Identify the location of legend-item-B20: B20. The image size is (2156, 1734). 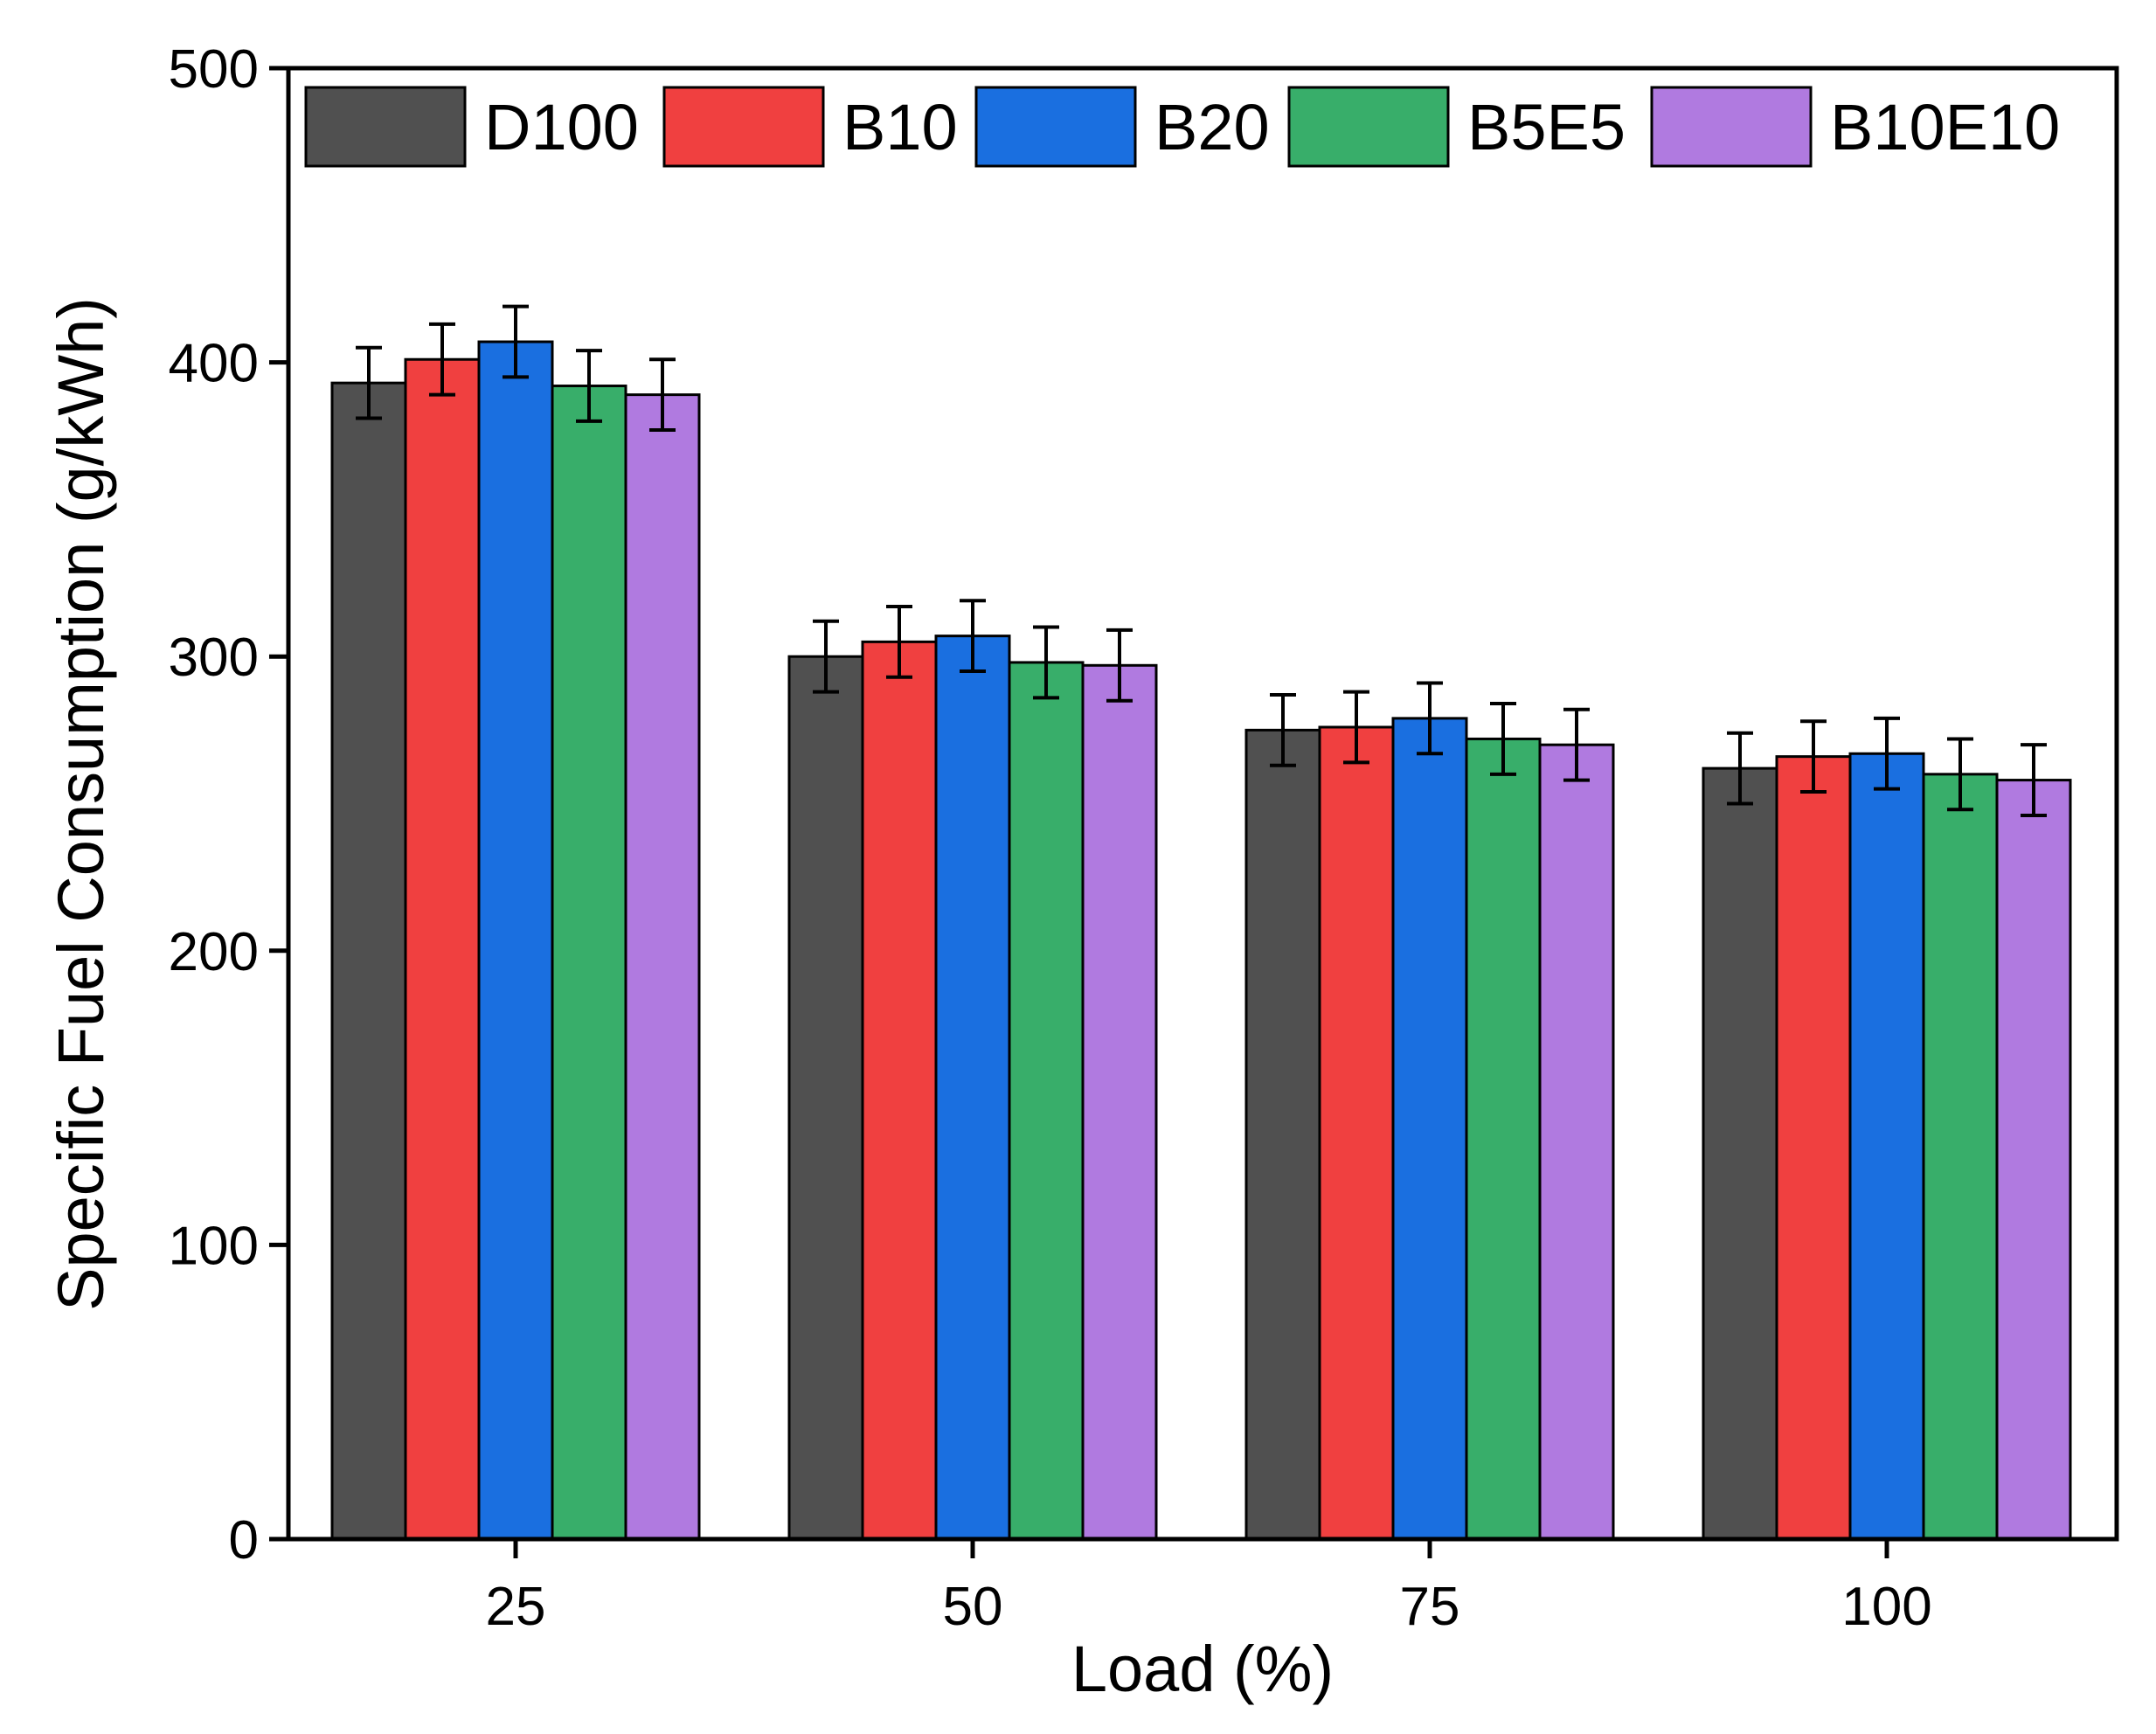
(1122, 127).